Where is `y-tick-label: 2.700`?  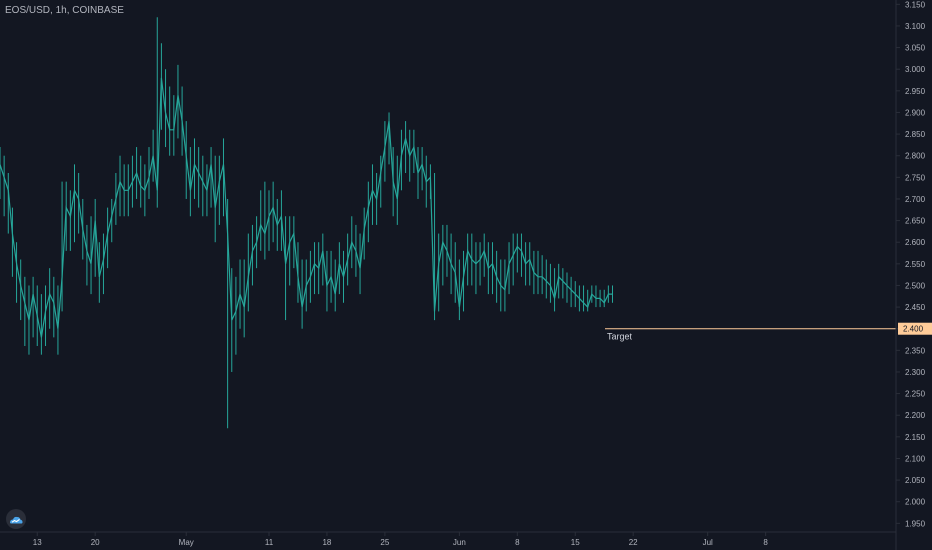 y-tick-label: 2.700 is located at coordinates (915, 199).